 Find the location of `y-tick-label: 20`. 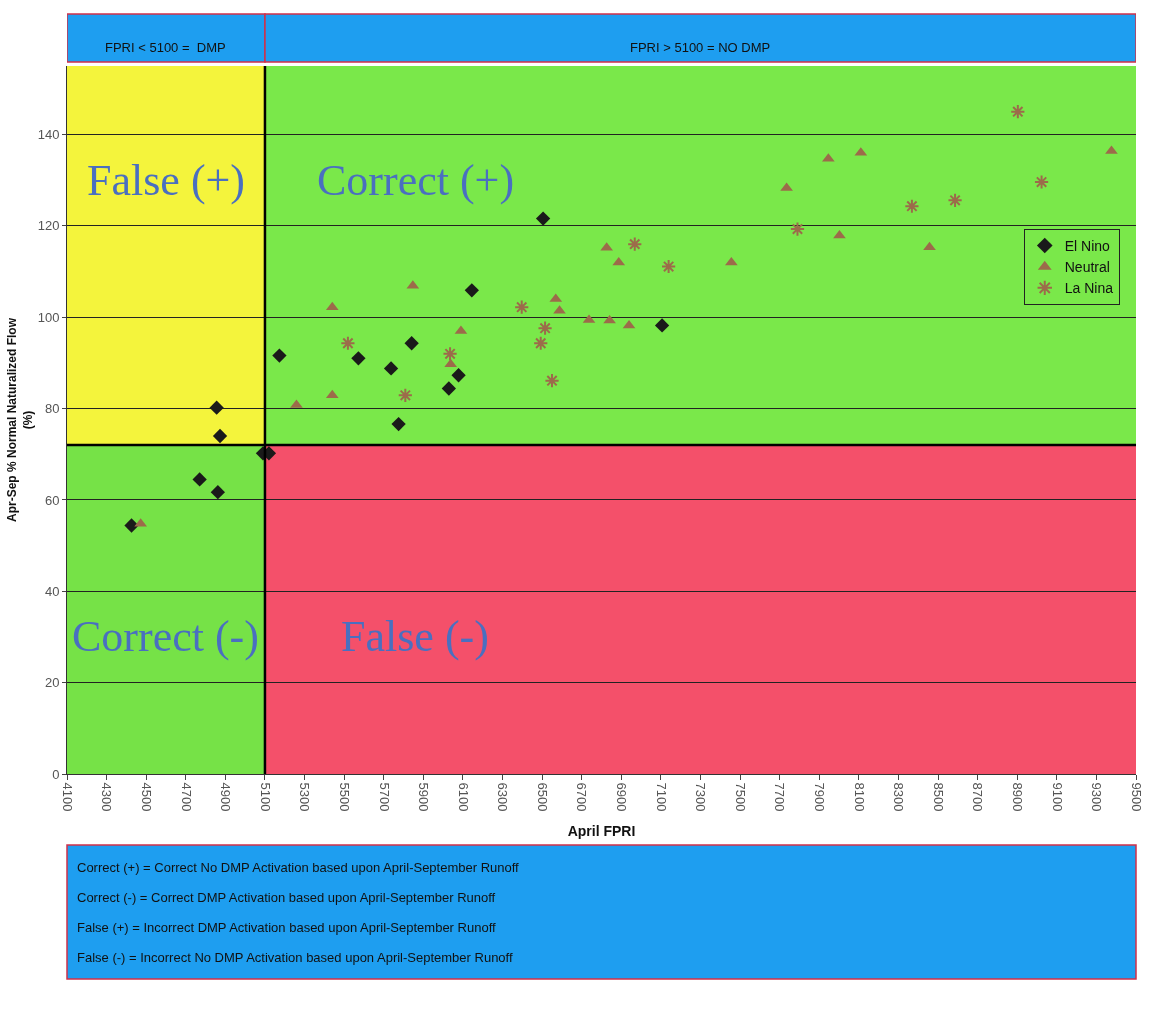

y-tick-label: 20 is located at coordinates (52, 683).